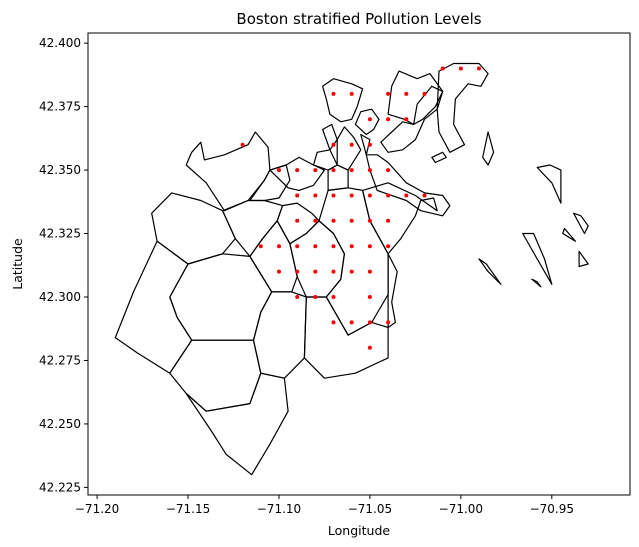  Describe the element at coordinates (60, 170) in the screenshot. I see `y-tick-label: 42.350` at that location.